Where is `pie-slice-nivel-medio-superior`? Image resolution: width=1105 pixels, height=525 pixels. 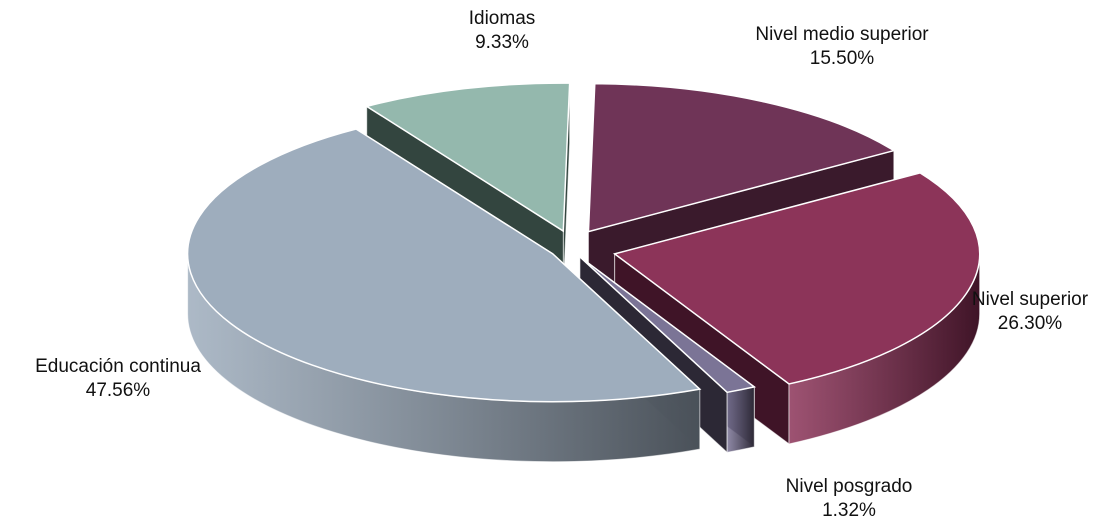 pie-slice-nivel-medio-superior is located at coordinates (741, 157).